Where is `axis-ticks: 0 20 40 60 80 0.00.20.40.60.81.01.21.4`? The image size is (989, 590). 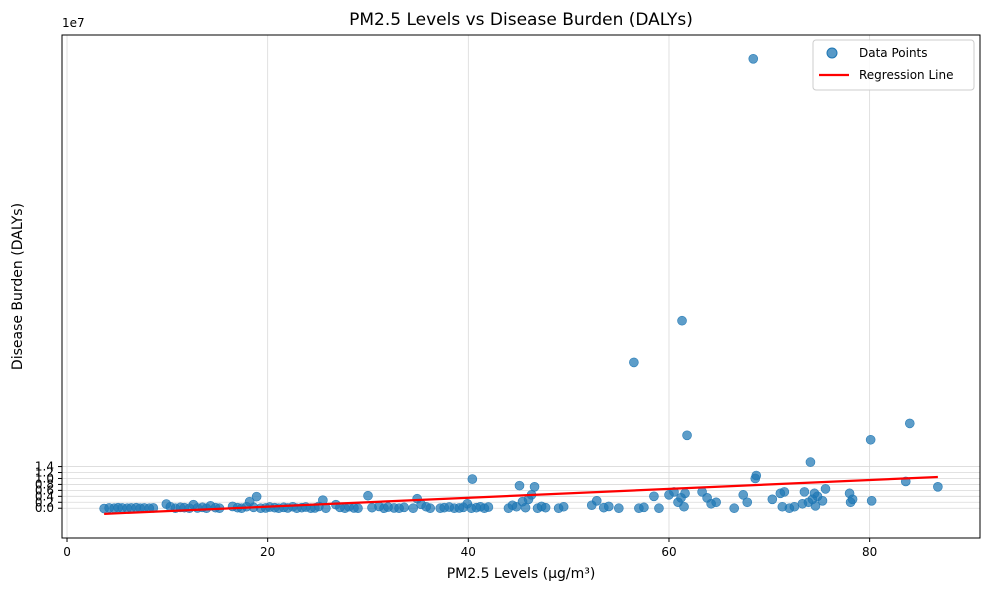
axis-ticks: 0 20 40 60 80 0.00.20.40.60.81.01.21.4 is located at coordinates (456, 509).